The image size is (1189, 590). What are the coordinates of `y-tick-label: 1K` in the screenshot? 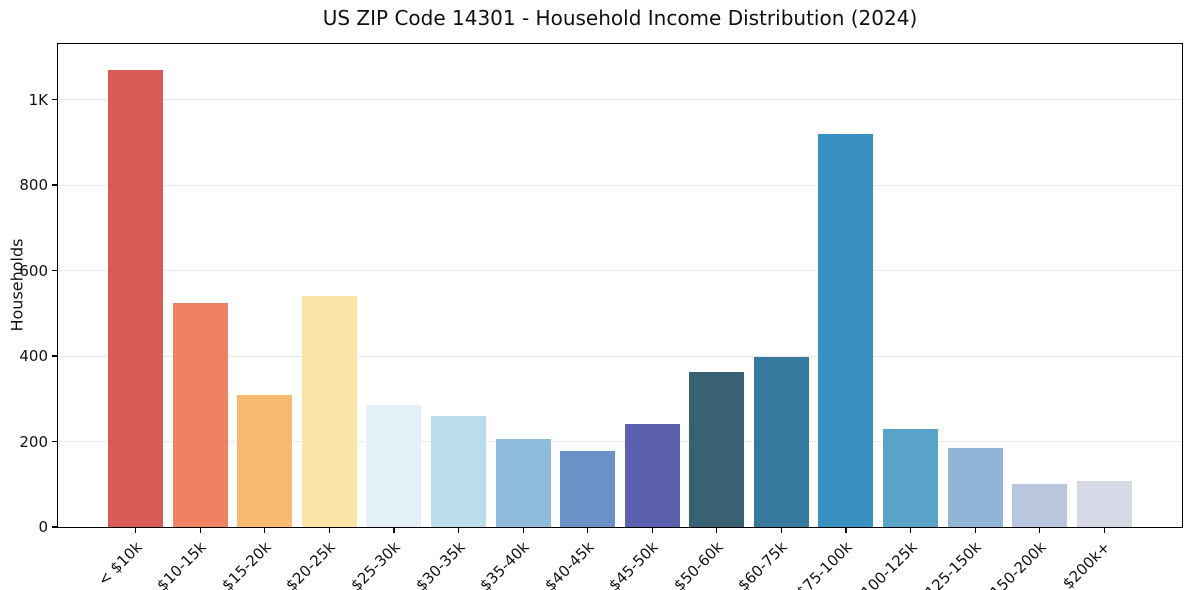 It's located at (38, 99).